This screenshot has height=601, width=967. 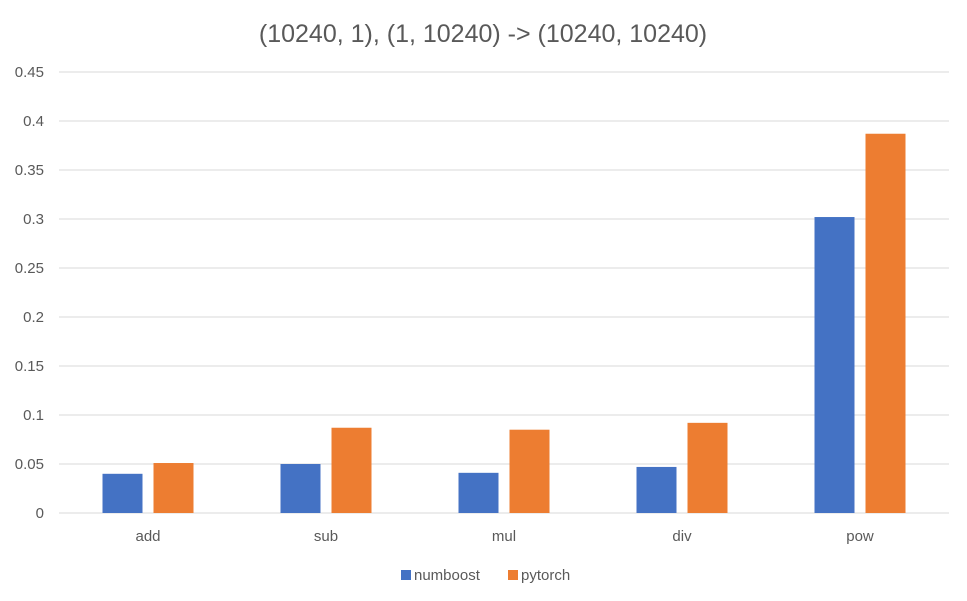 I want to click on y-tick-label: 0.45, so click(x=29, y=72).